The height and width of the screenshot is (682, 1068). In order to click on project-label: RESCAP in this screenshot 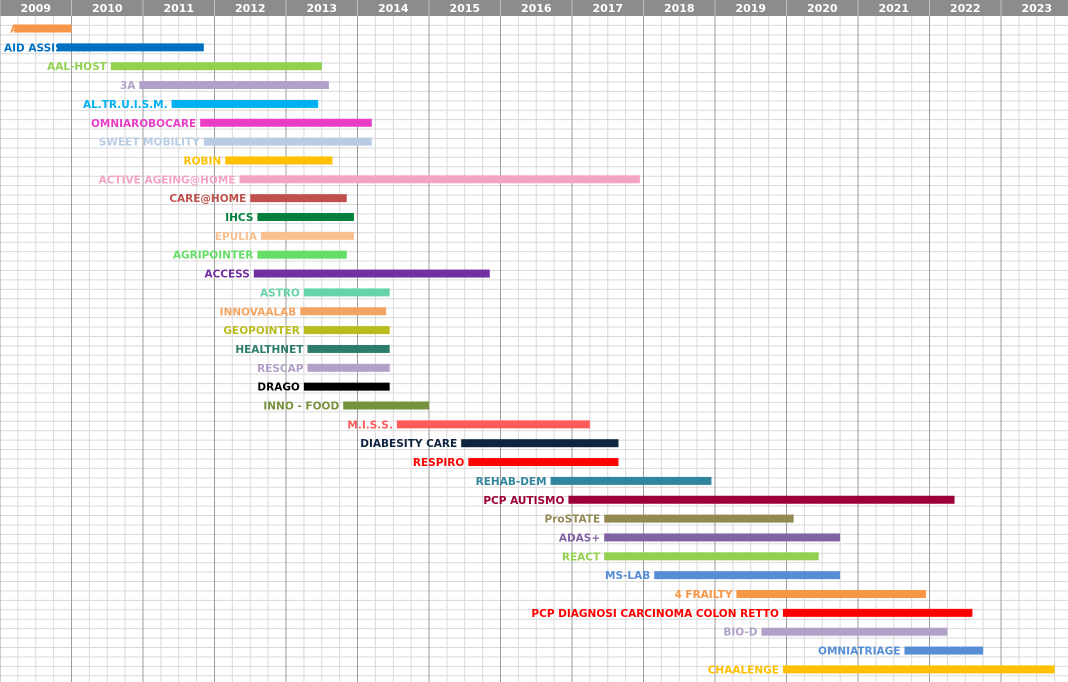, I will do `click(280, 369)`.